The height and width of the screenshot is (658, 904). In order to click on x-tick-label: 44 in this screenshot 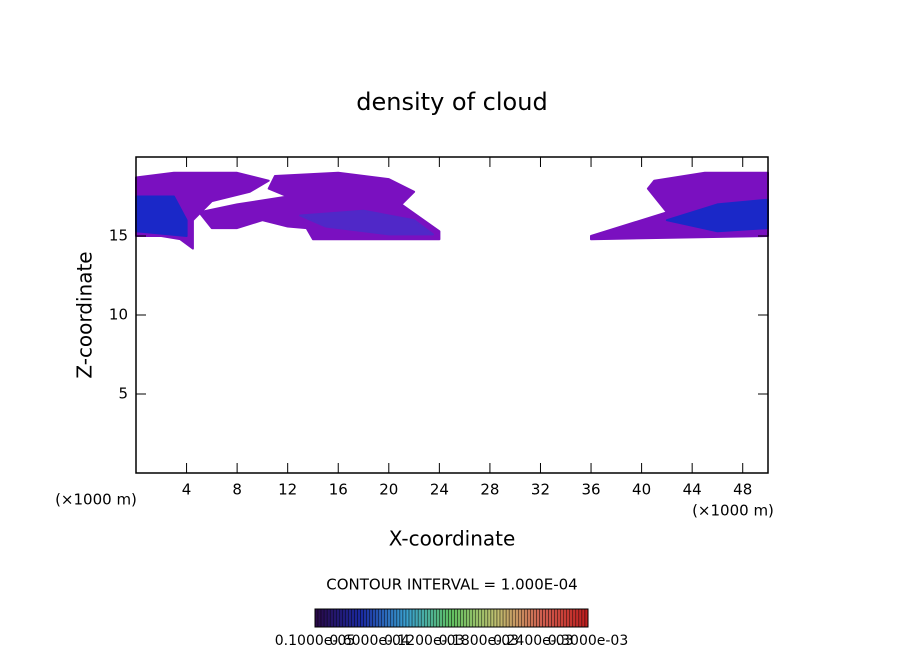, I will do `click(692, 490)`.